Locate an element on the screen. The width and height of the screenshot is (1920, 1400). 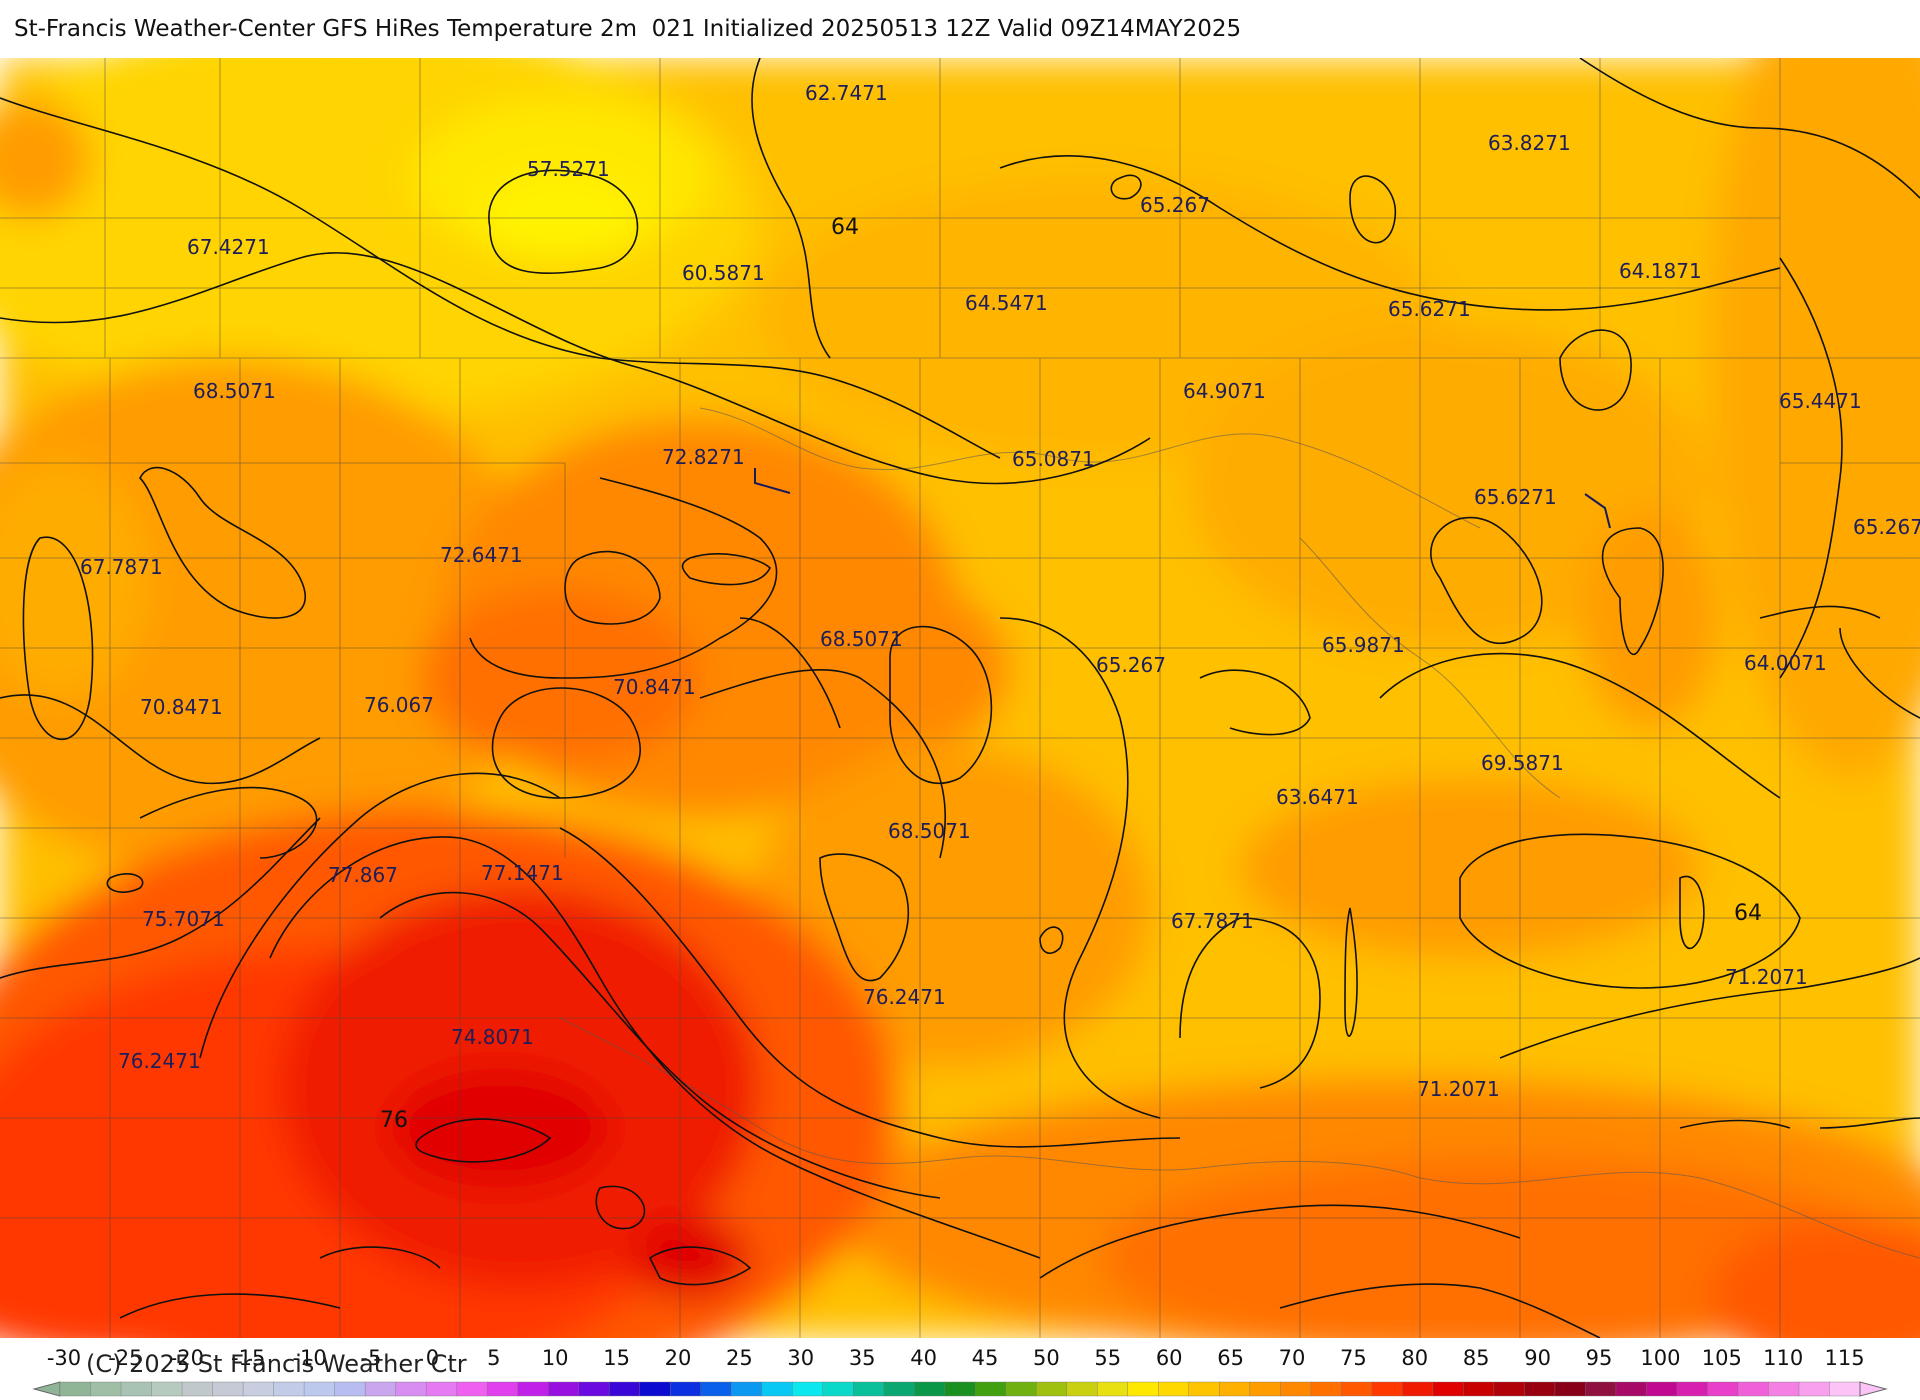
value-label: 70.8471 is located at coordinates (181, 707).